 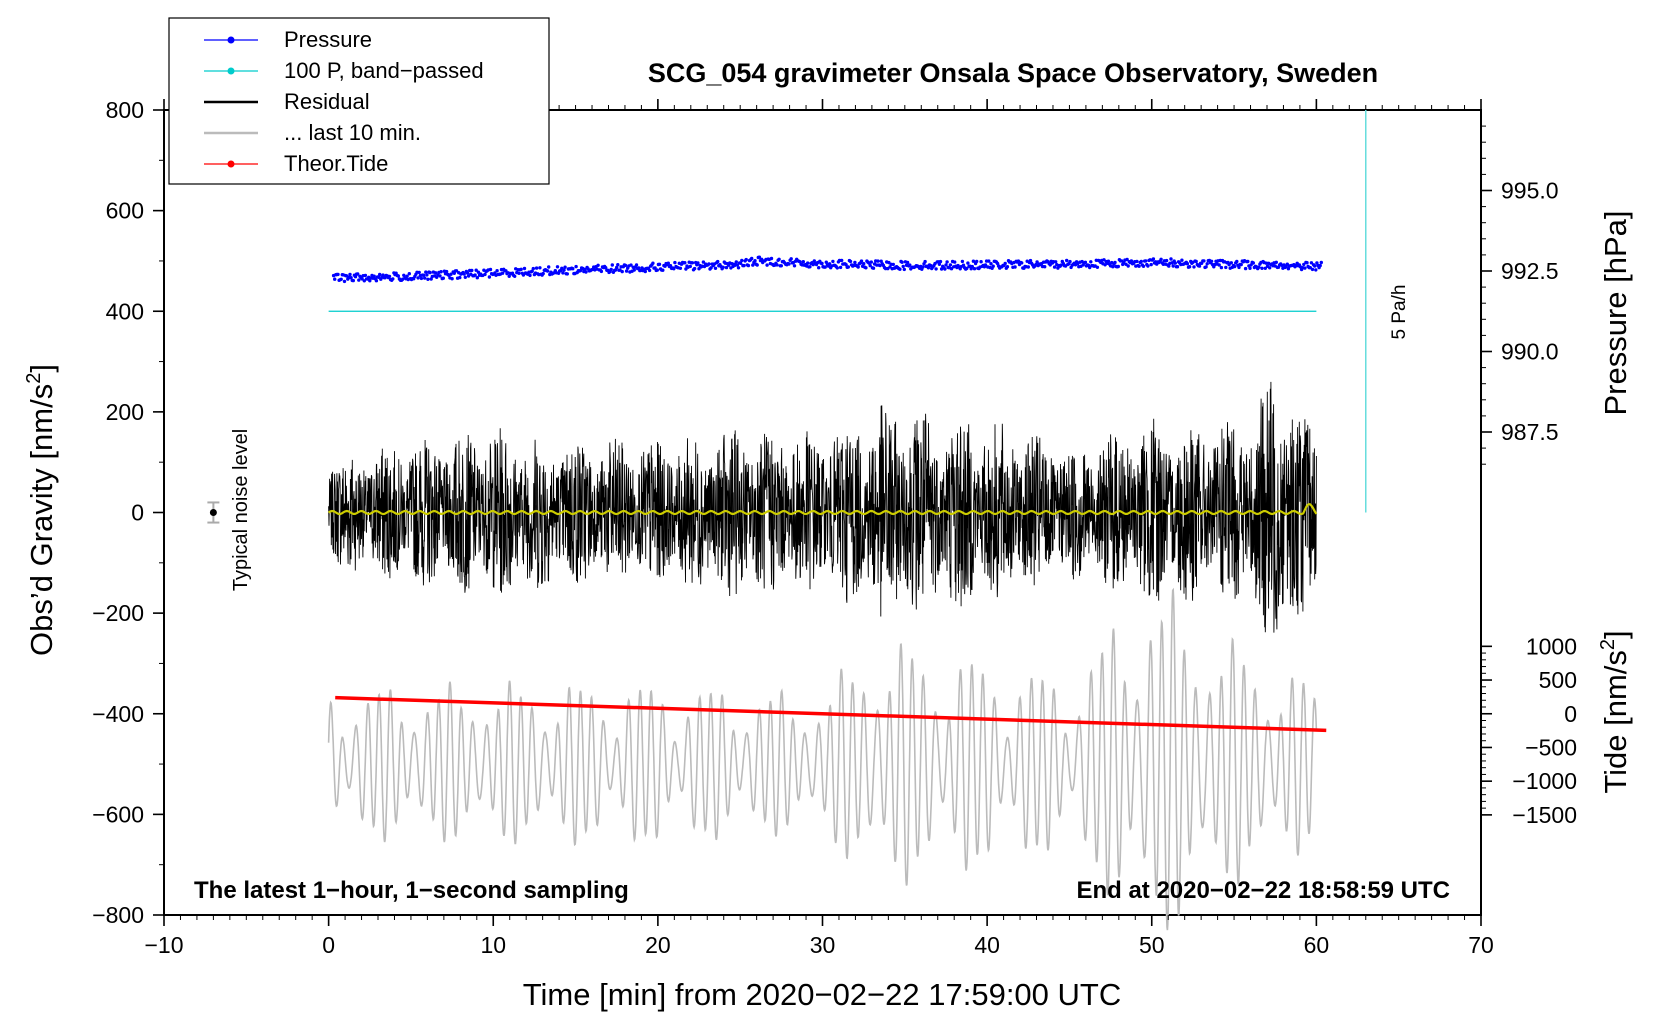 I want to click on residual-line, so click(x=822, y=507).